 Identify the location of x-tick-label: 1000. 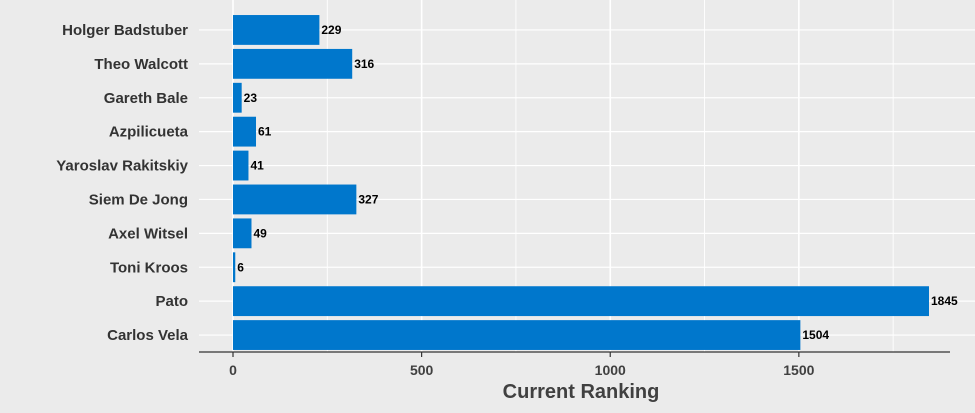
(610, 370).